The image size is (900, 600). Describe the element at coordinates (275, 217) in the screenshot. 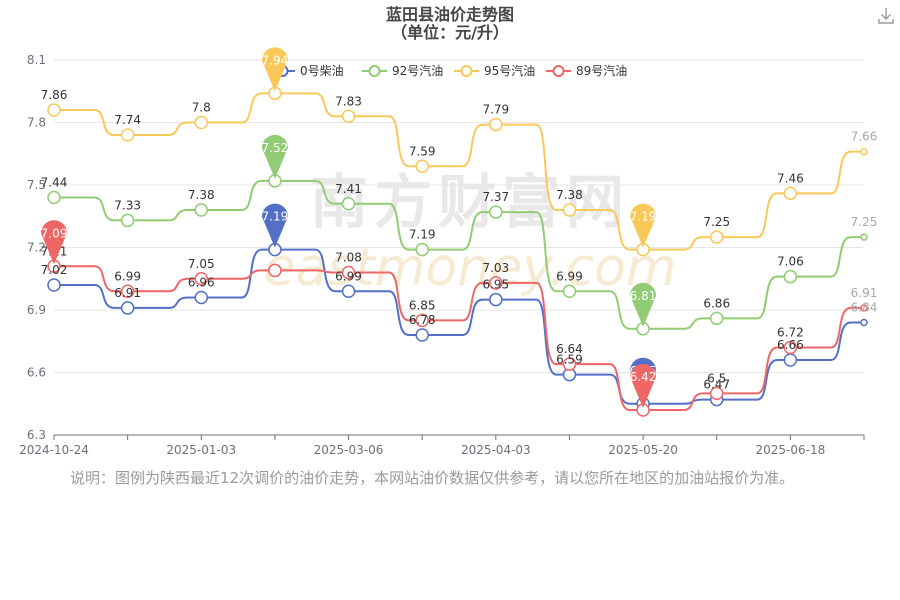

I see `max-pin-label: 7.19` at that location.